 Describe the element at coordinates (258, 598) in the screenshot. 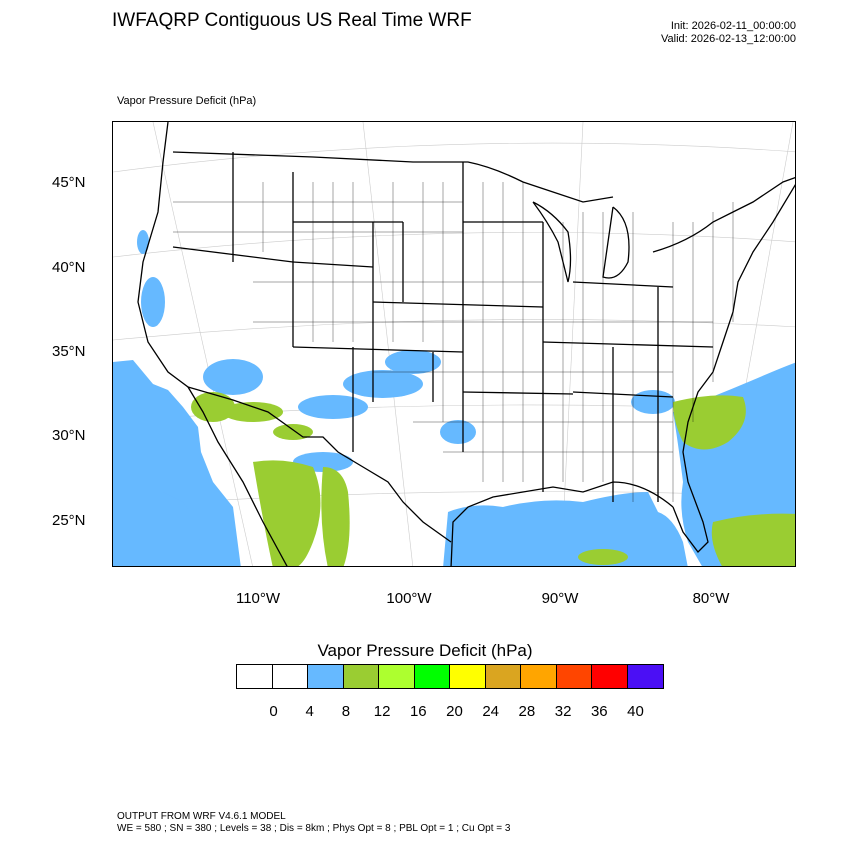

I see `lon-label-110w: 110°W` at that location.